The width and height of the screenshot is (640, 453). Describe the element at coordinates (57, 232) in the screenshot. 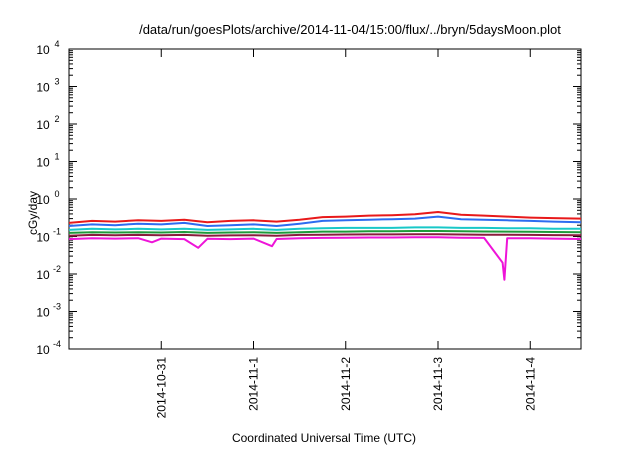

I see `y-tick-exponent: -1` at that location.